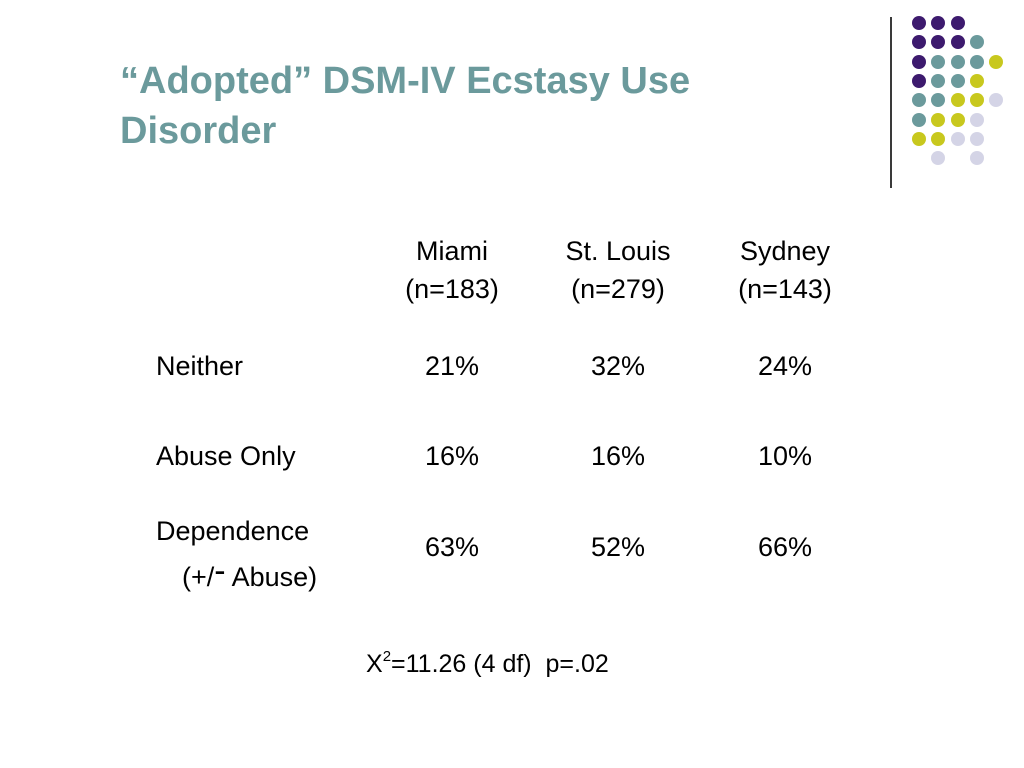 The image size is (1024, 768). Describe the element at coordinates (785, 366) in the screenshot. I see `table-cell: 24%` at that location.